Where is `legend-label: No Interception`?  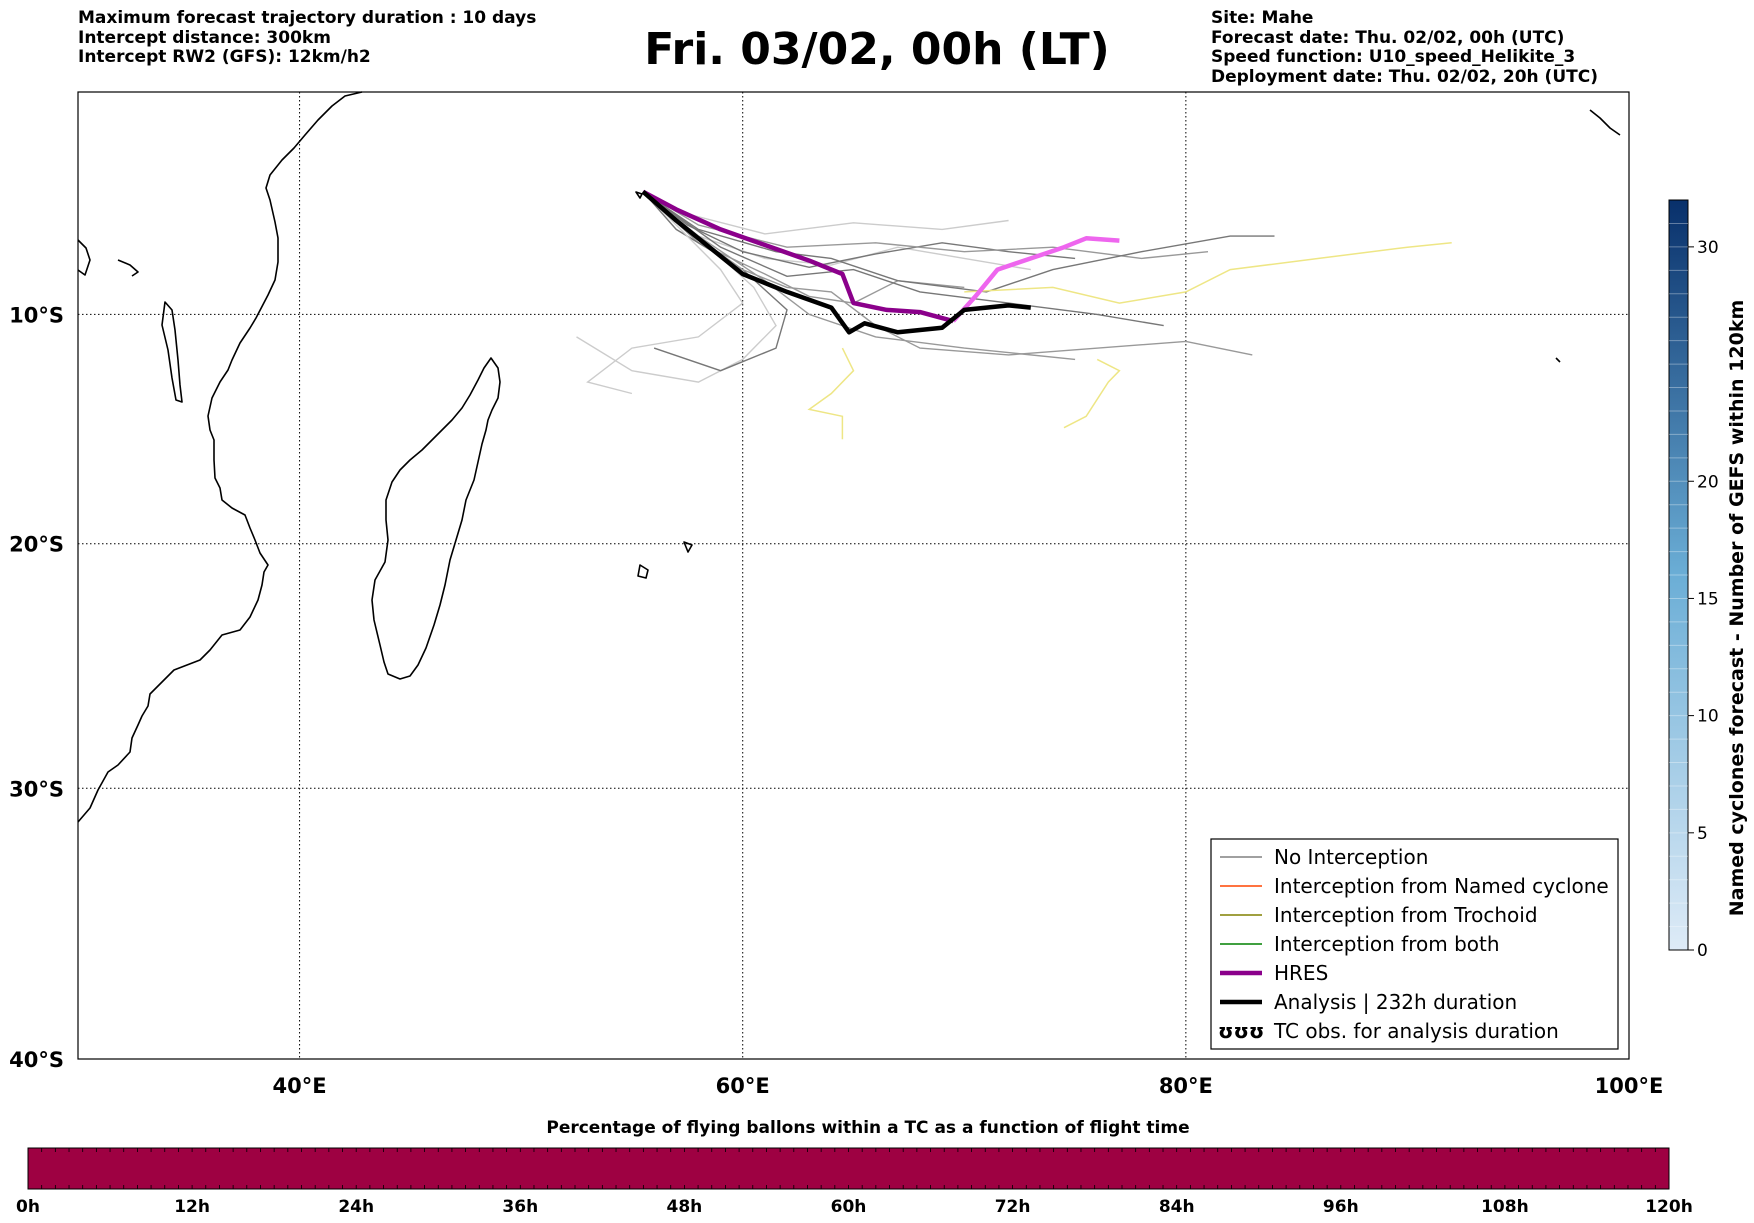 legend-label: No Interception is located at coordinates (1351, 857).